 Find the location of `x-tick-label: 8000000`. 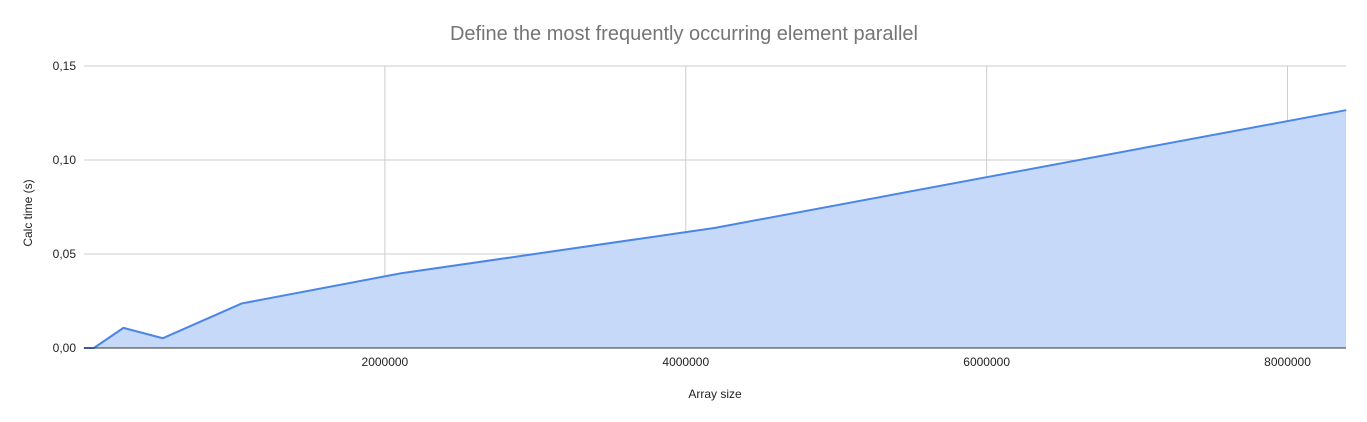

x-tick-label: 8000000 is located at coordinates (1287, 362).